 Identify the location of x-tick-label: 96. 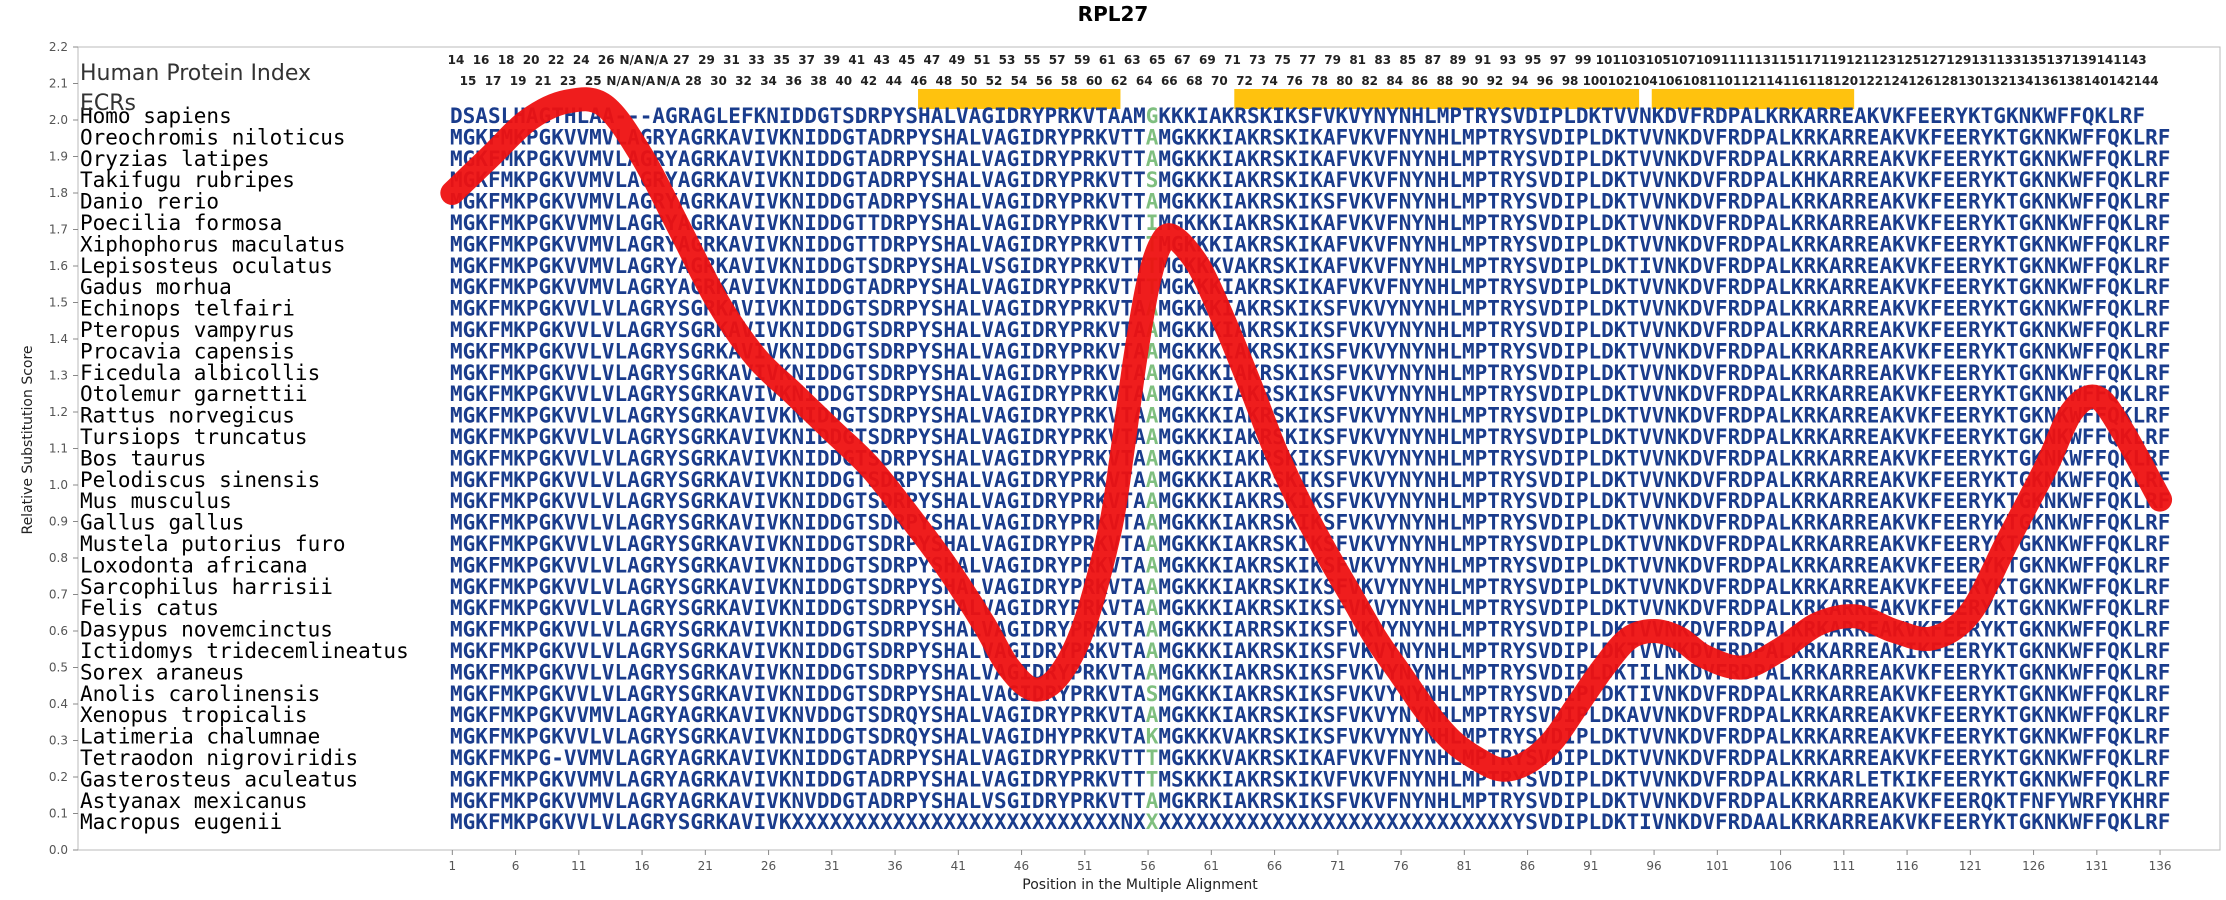
(1653, 866).